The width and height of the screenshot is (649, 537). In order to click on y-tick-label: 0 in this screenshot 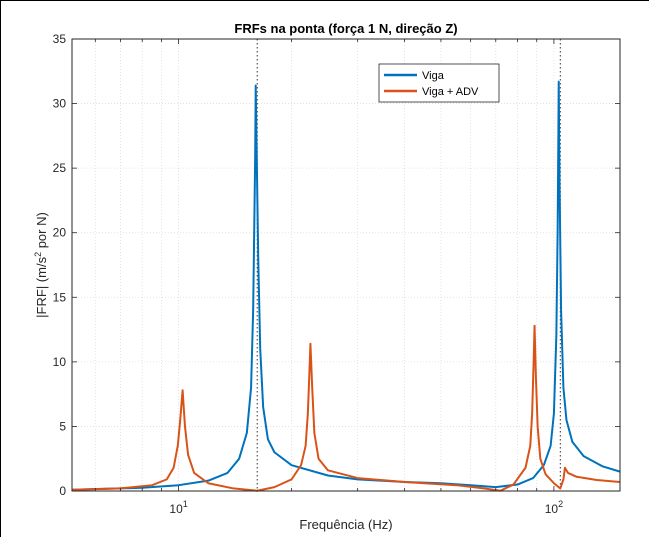, I will do `click(62, 491)`.